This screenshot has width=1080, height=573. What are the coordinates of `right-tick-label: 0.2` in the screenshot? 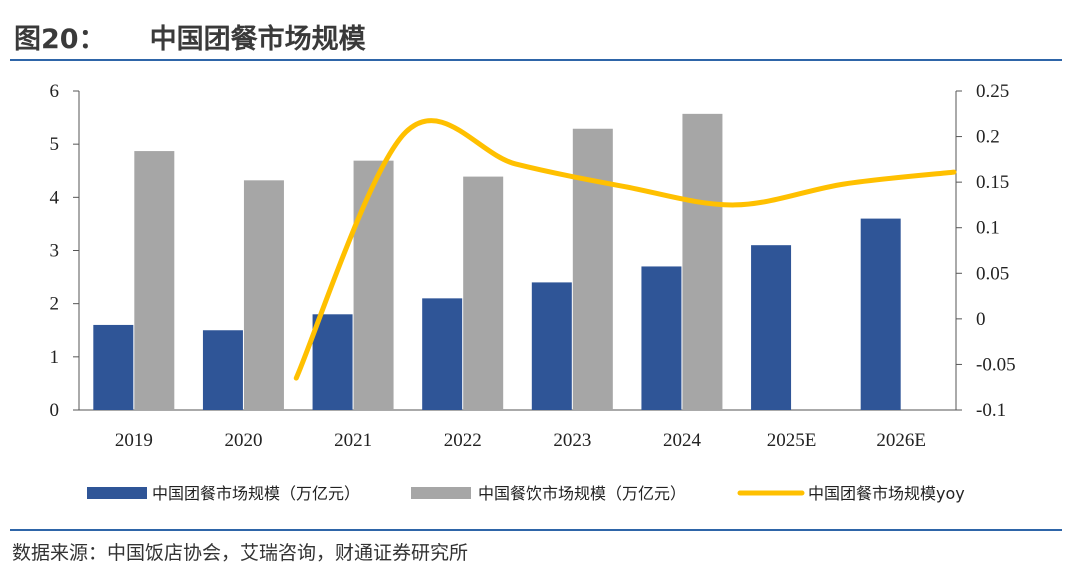 It's located at (988, 137).